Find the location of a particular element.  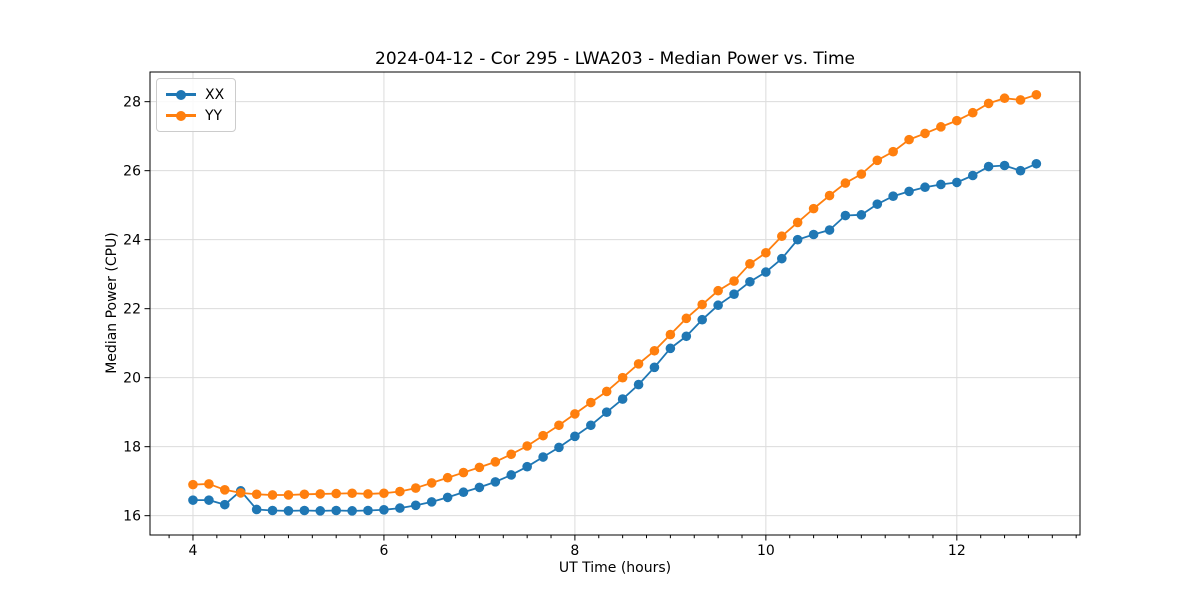

x-tick-label: 12 is located at coordinates (957, 551).